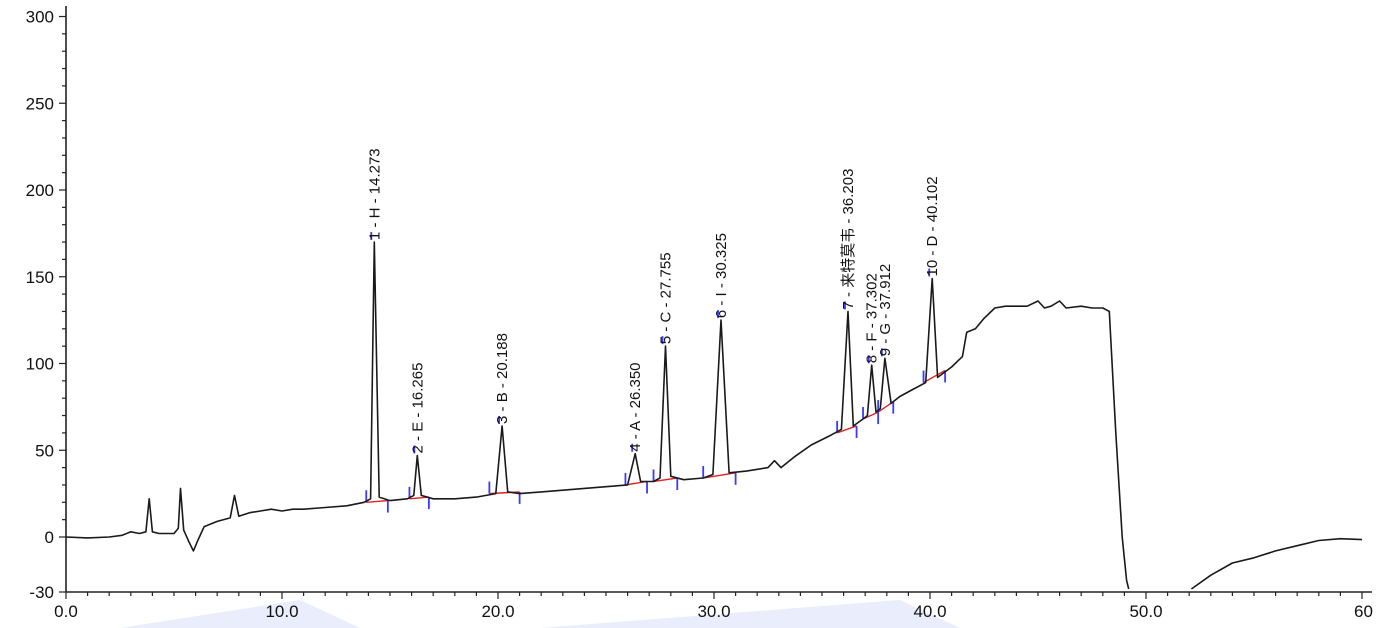  Describe the element at coordinates (66, 611) in the screenshot. I see `x-tick-label: 0.0` at that location.